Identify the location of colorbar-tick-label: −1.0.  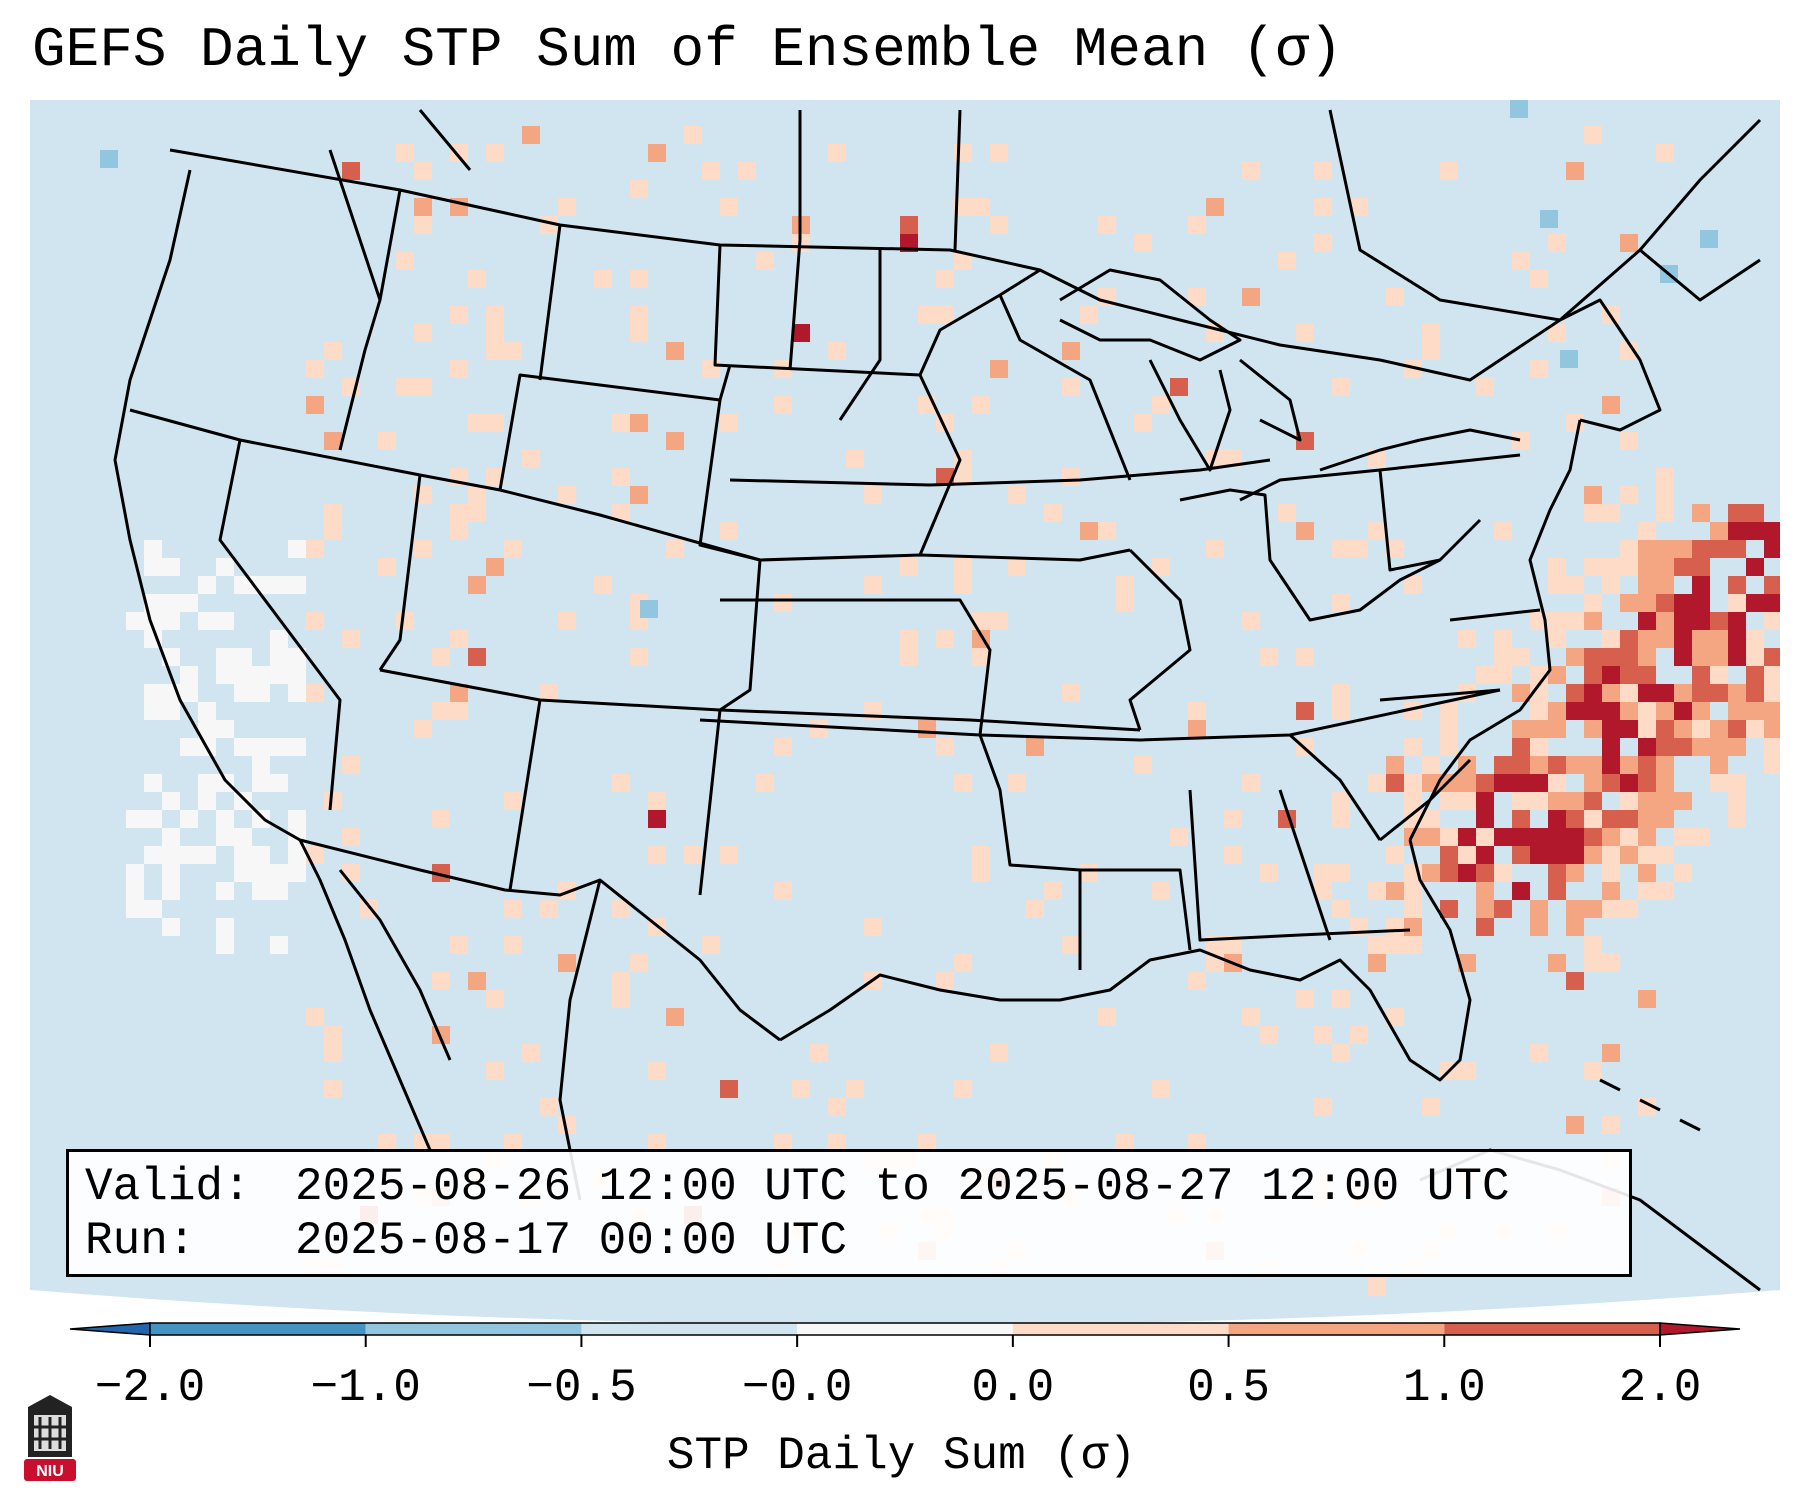
(365, 1388).